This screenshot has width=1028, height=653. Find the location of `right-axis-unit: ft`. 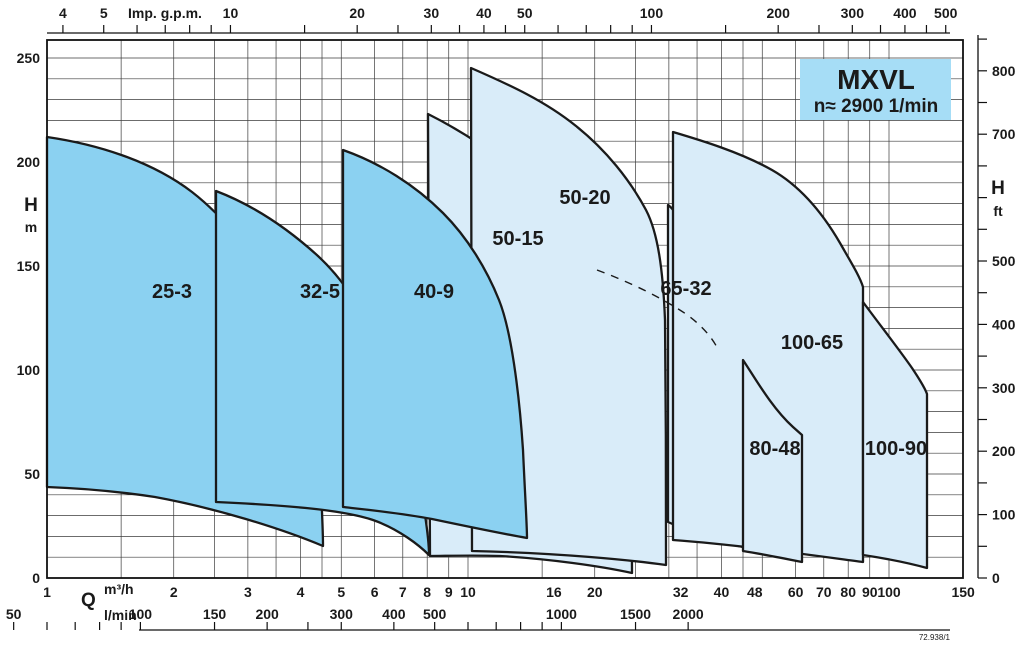

right-axis-unit: ft is located at coordinates (998, 211).